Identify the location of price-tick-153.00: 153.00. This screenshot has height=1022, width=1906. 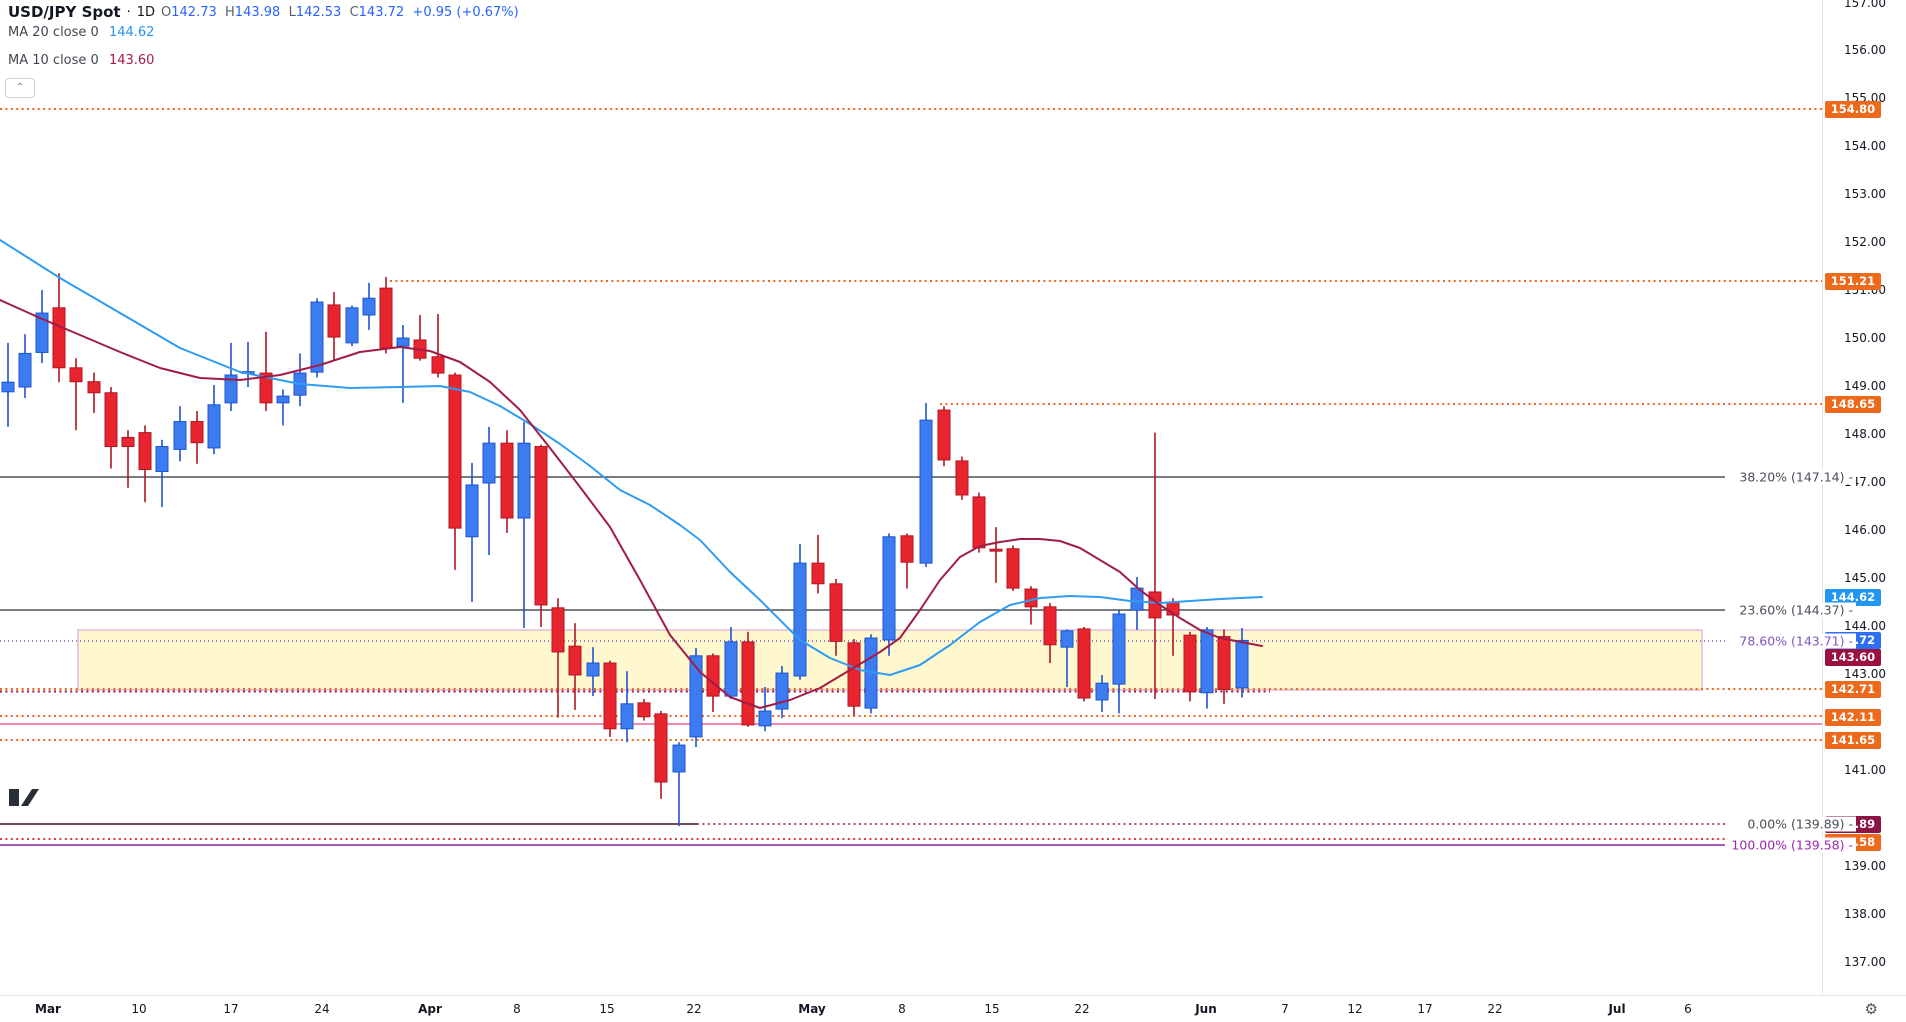
(1865, 194).